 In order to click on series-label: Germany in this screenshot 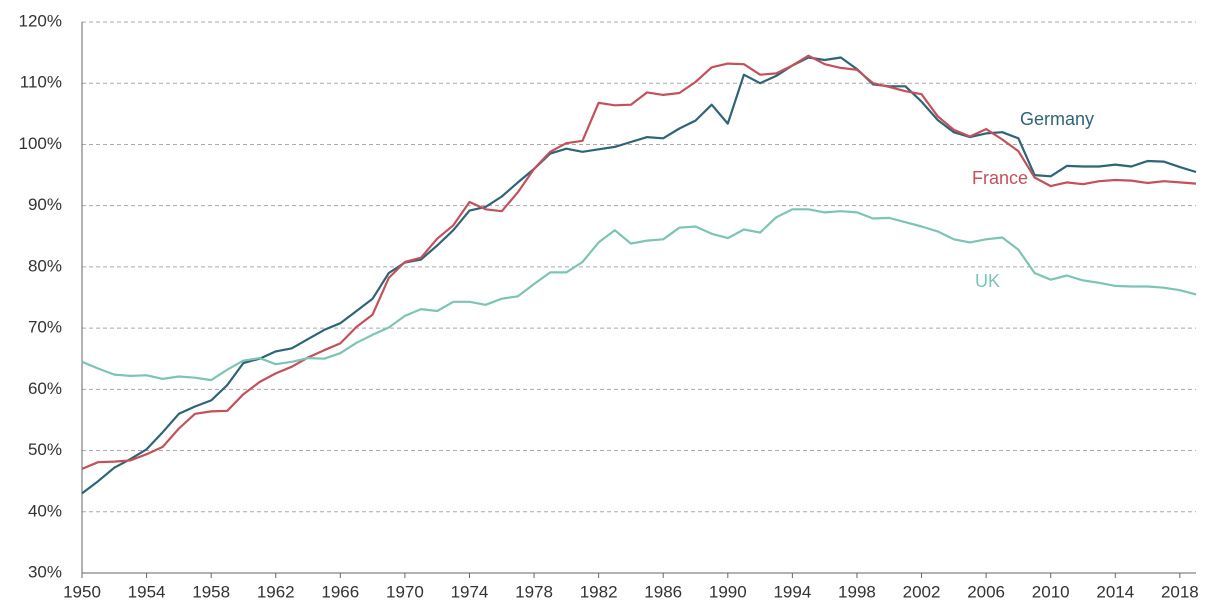, I will do `click(1057, 119)`.